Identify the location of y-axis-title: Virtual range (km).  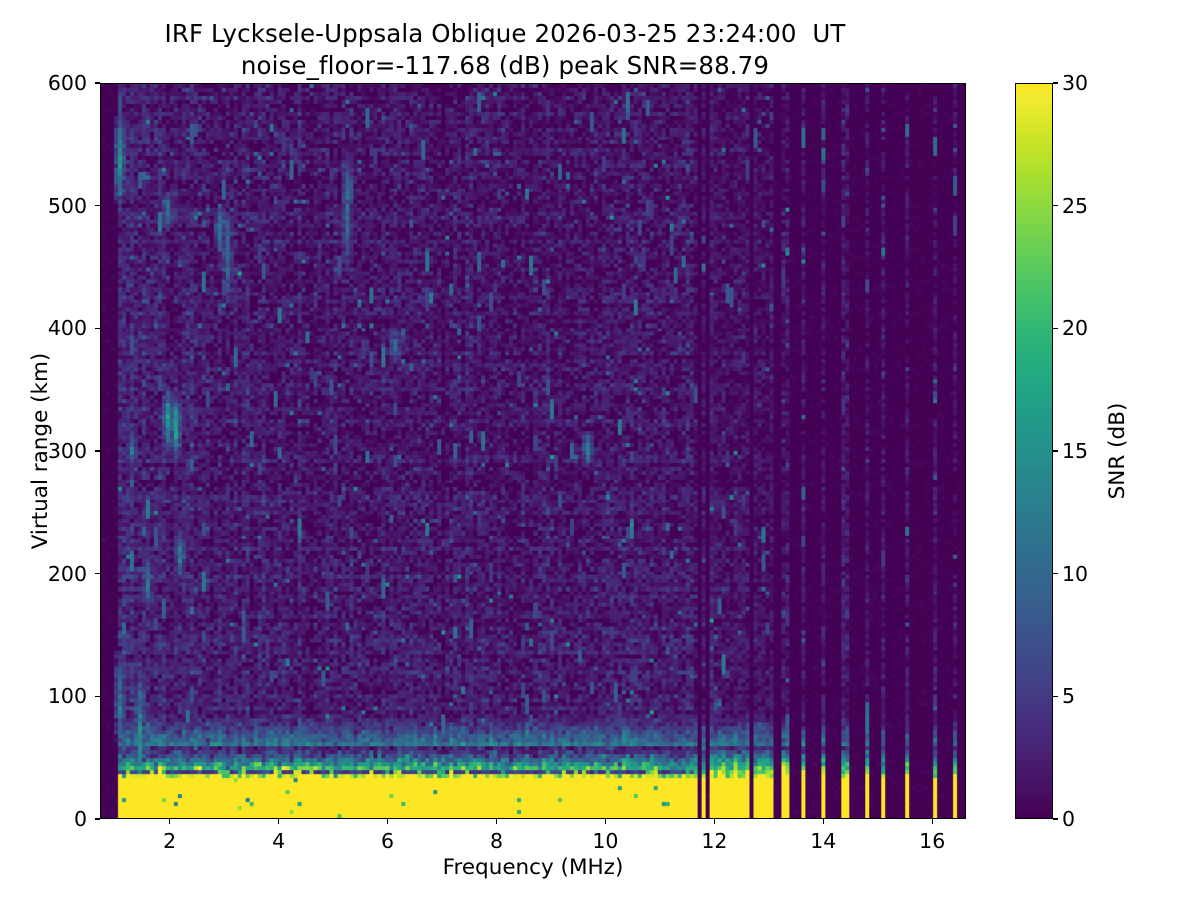
(40, 451).